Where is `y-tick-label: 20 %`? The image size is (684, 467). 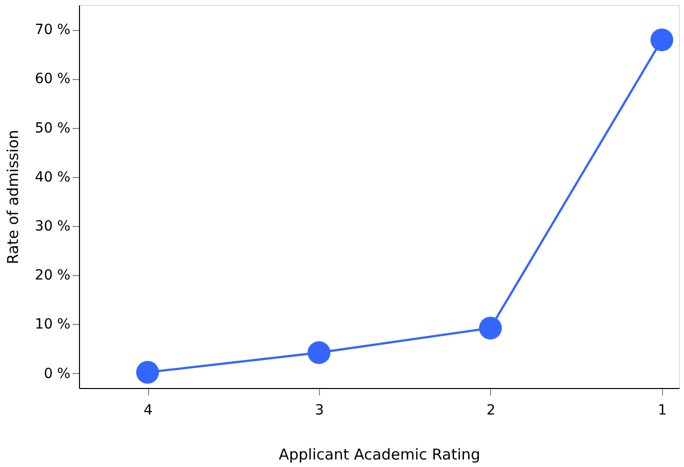
y-tick-label: 20 % is located at coordinates (52, 276).